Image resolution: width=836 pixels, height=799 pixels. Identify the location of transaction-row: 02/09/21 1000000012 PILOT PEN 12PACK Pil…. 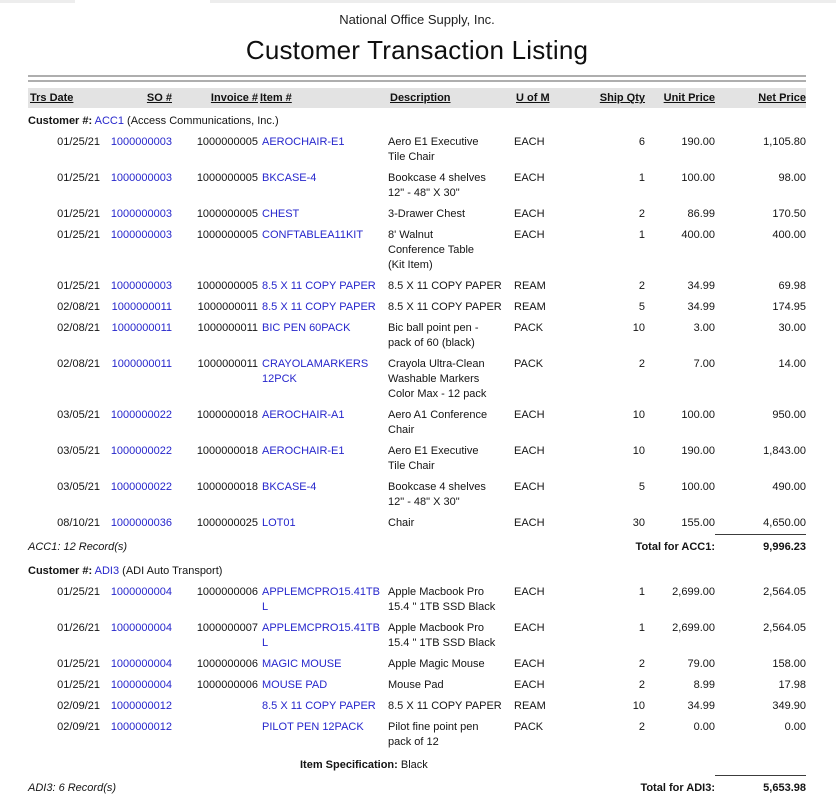
(417, 735).